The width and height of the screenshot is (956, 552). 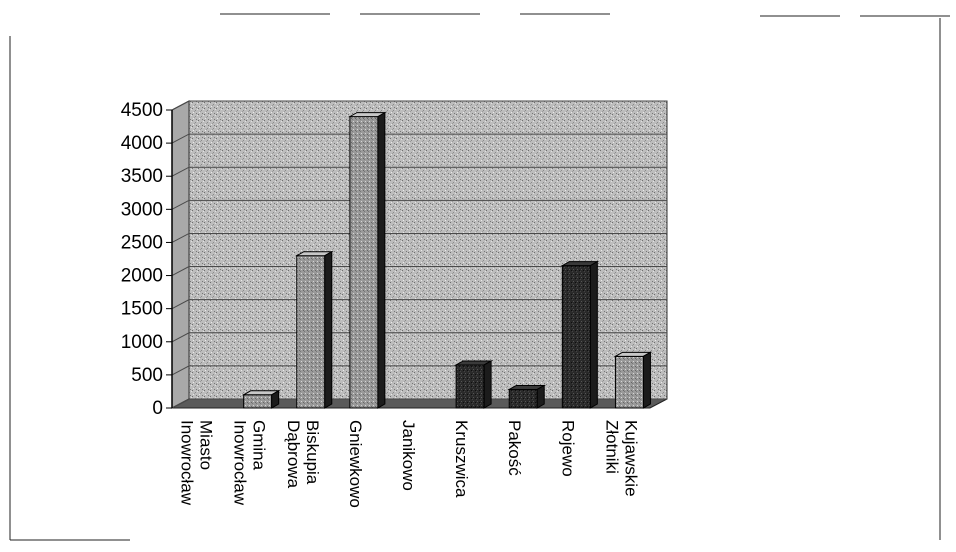 What do you see at coordinates (514, 448) in the screenshot?
I see `x-category-label: Pakość` at bounding box center [514, 448].